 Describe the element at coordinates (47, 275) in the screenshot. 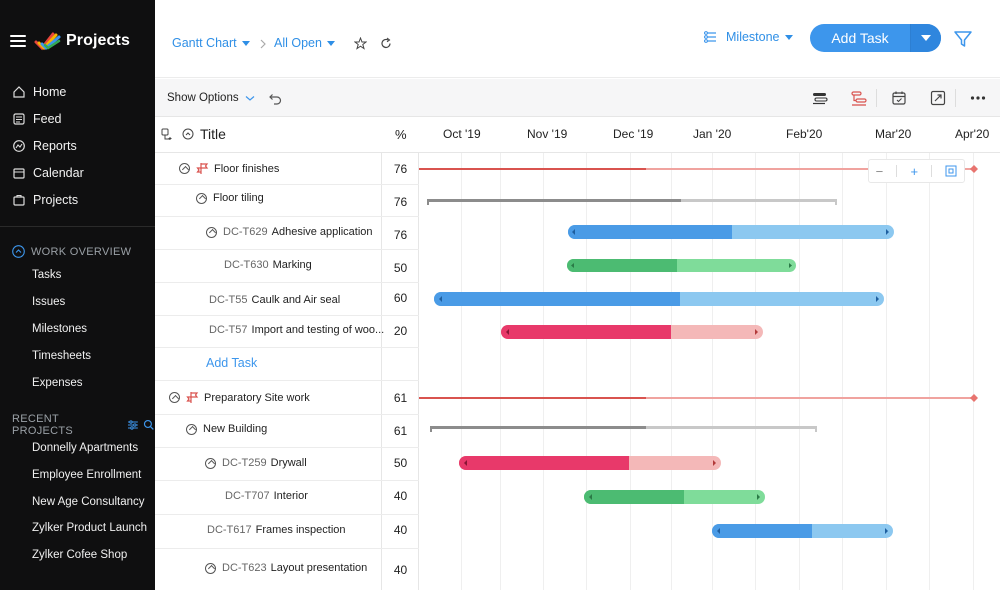

I see `sidebar-item-tasks: Tasks` at that location.